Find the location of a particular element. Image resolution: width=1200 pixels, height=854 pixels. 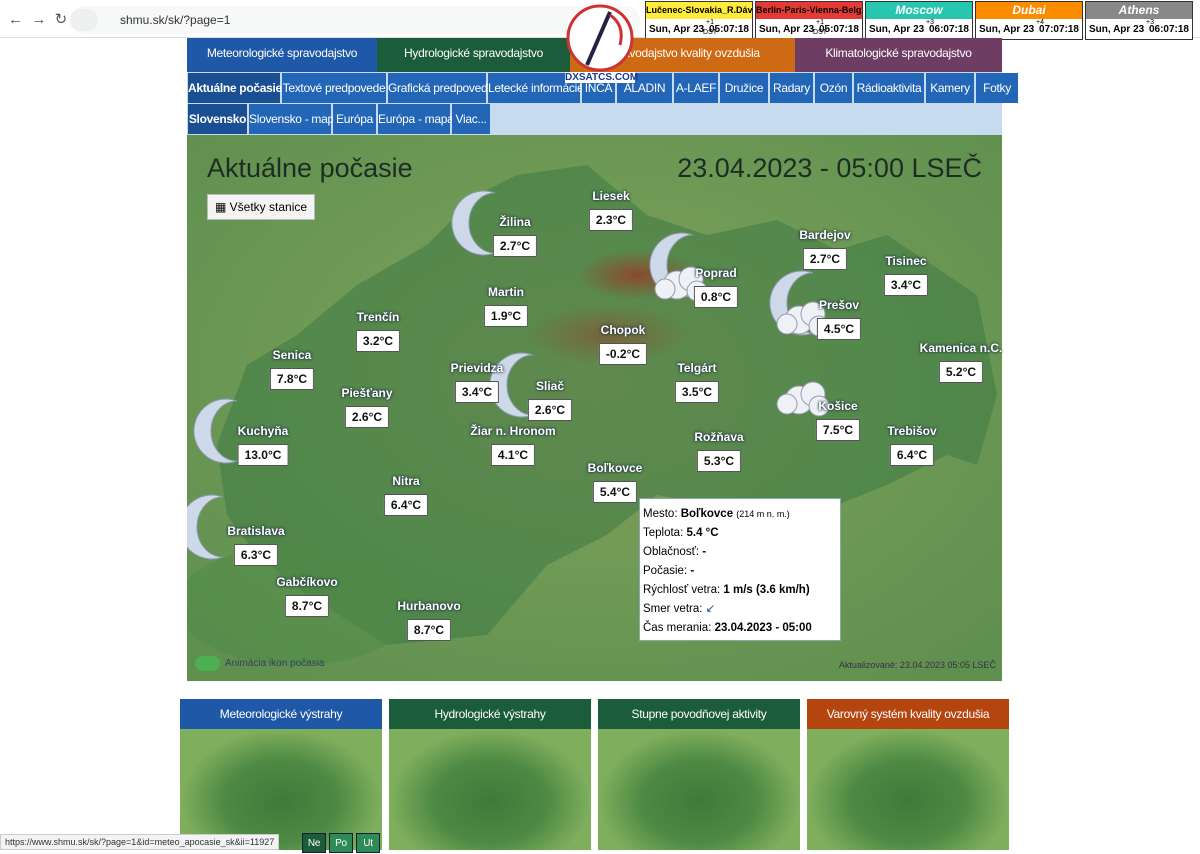

tooltip-label: Teplota: is located at coordinates (663, 533).